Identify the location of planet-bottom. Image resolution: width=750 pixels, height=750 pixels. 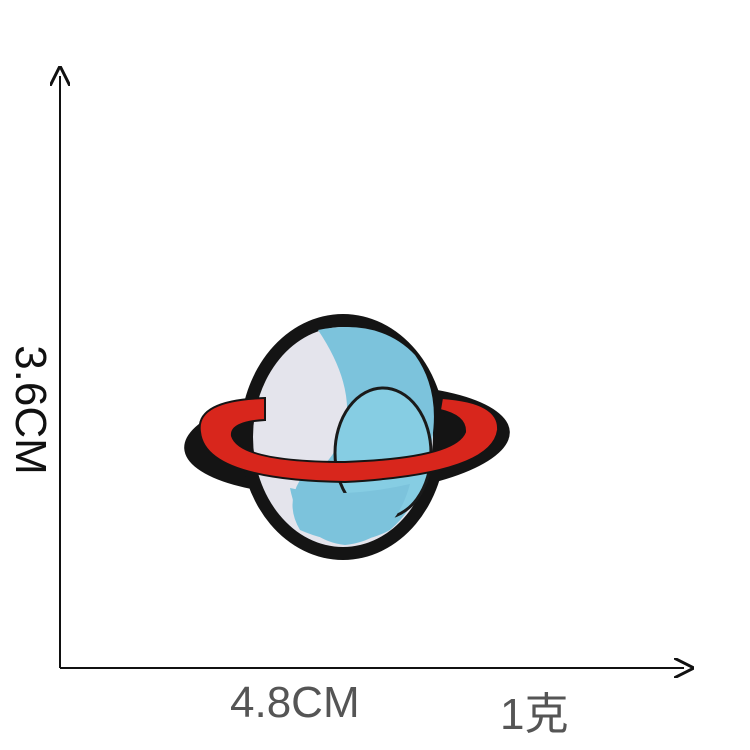
(350, 514).